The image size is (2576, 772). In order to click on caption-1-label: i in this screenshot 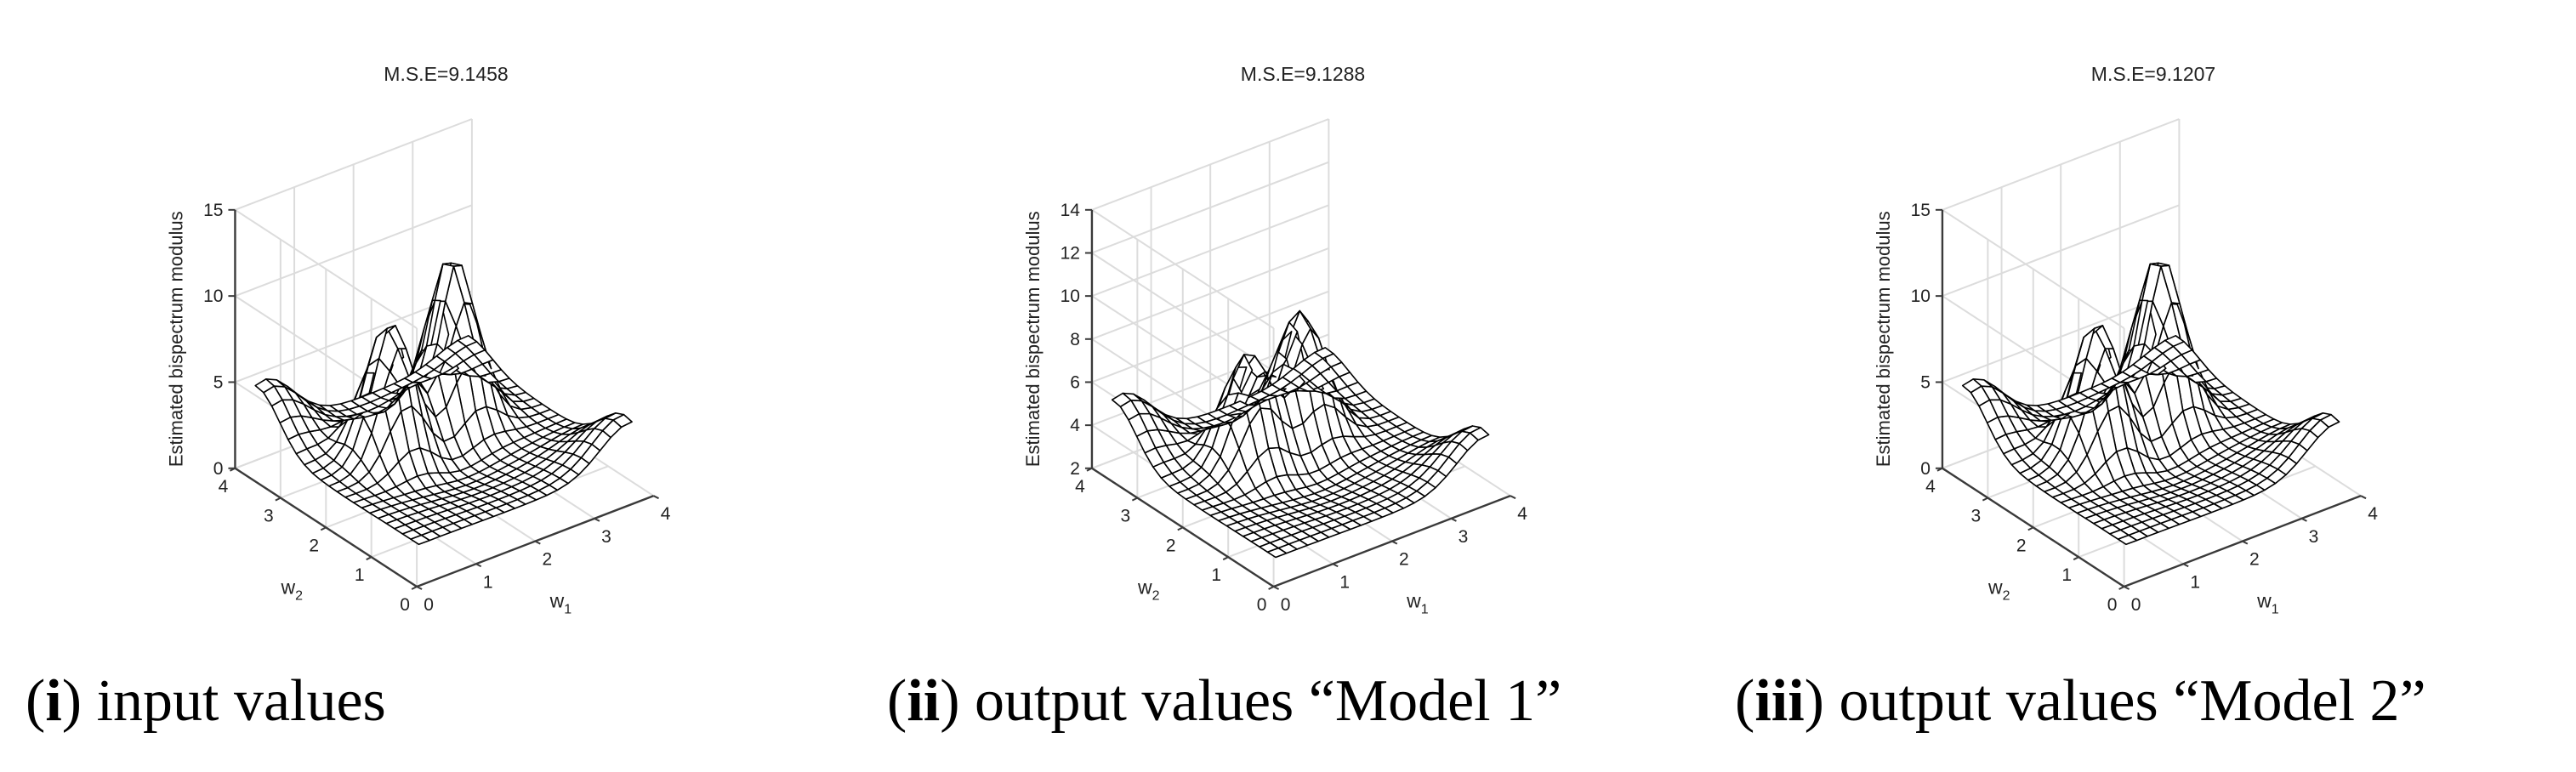, I will do `click(53, 701)`.